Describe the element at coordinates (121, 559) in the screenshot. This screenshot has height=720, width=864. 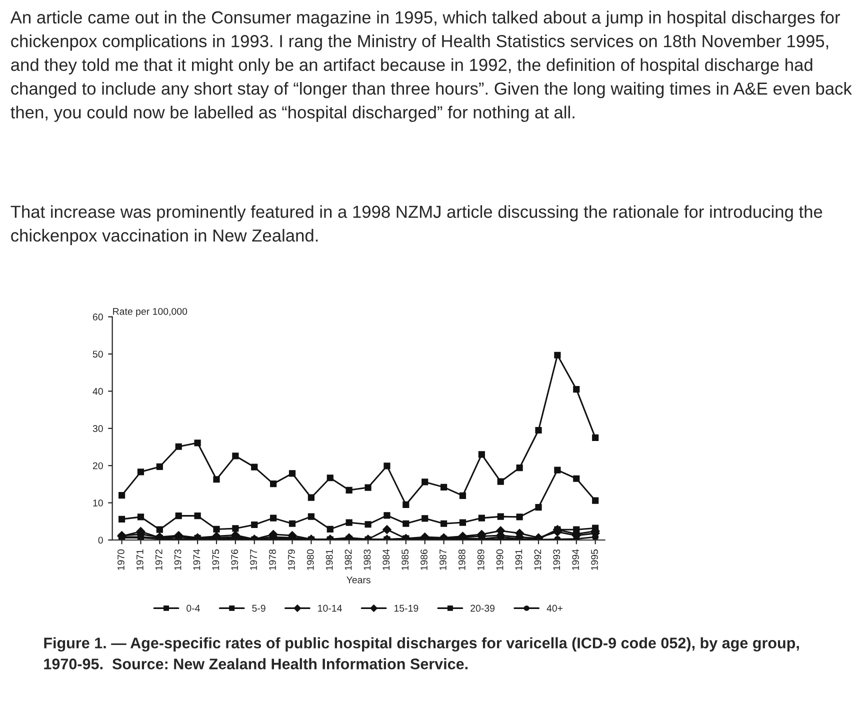
I see `x-tick-label: 1970` at that location.